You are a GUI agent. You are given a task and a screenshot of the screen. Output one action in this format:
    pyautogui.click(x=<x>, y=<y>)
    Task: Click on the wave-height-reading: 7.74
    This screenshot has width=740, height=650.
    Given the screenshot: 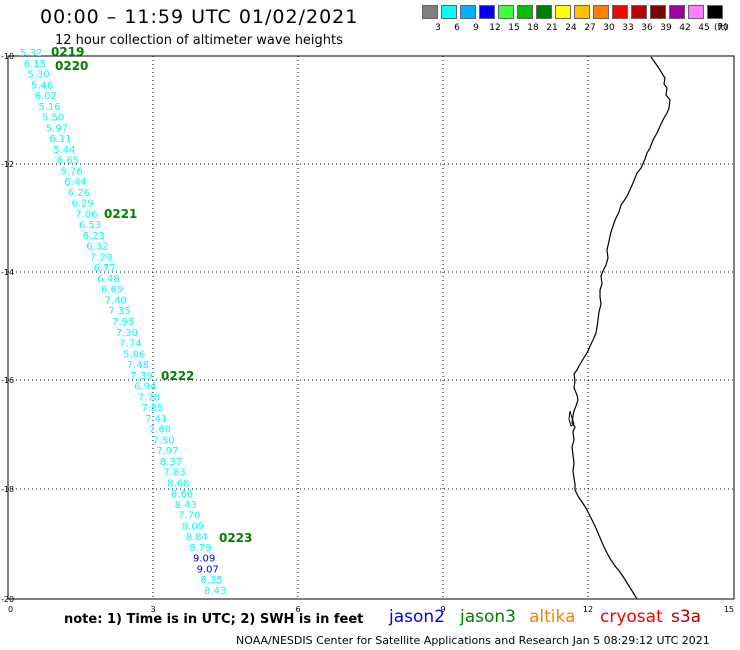 What is the action you would take?
    pyautogui.click(x=130, y=344)
    